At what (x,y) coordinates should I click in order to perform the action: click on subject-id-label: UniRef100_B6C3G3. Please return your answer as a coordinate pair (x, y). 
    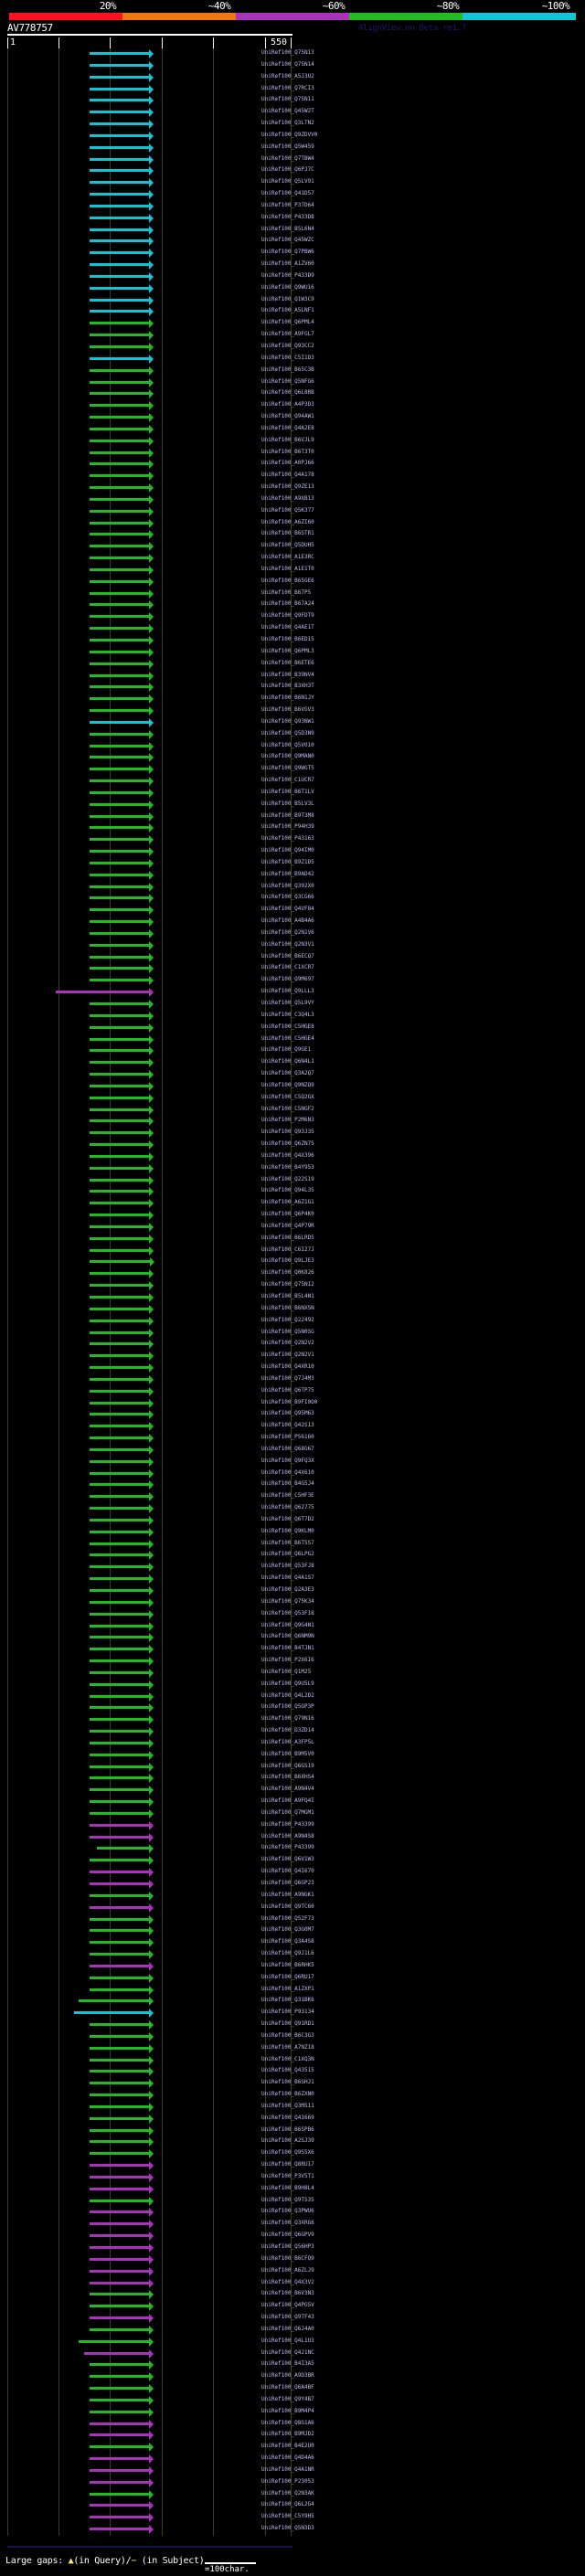
    Looking at the image, I should click on (287, 2035).